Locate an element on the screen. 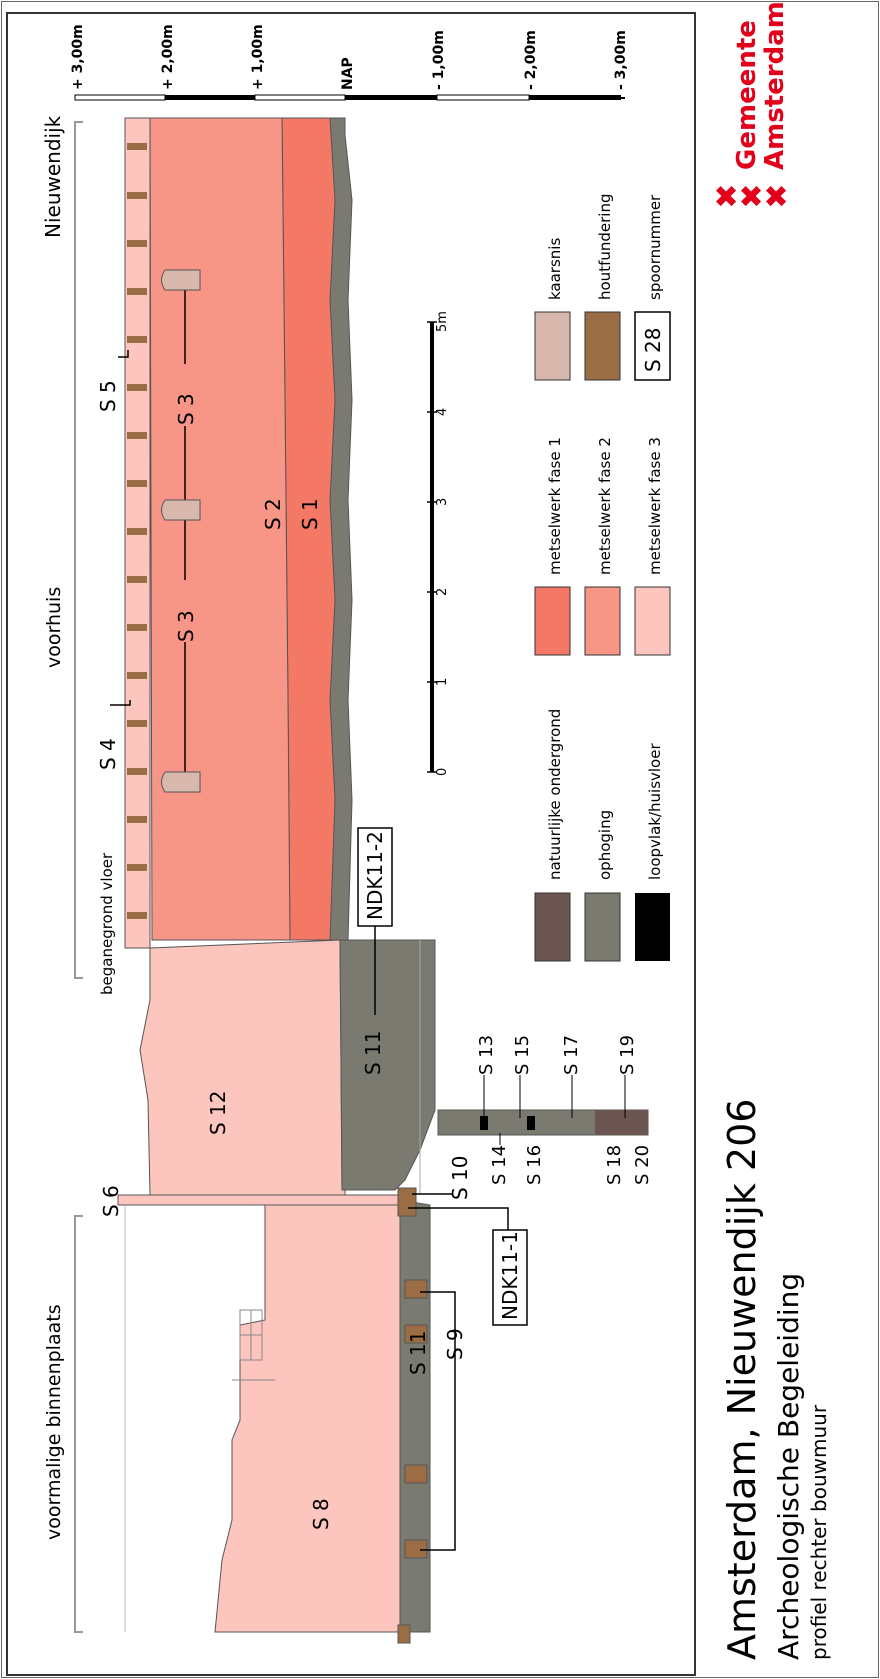 This screenshot has width=880, height=1679. legend-label: kaarsnis is located at coordinates (555, 269).